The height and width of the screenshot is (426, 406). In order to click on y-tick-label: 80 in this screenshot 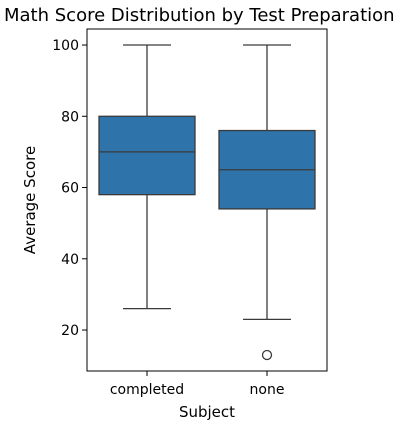, I will do `click(70, 117)`.